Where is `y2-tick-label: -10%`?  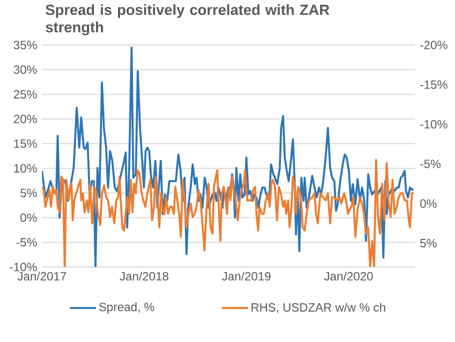
y2-tick-label: -10% is located at coordinates (434, 124).